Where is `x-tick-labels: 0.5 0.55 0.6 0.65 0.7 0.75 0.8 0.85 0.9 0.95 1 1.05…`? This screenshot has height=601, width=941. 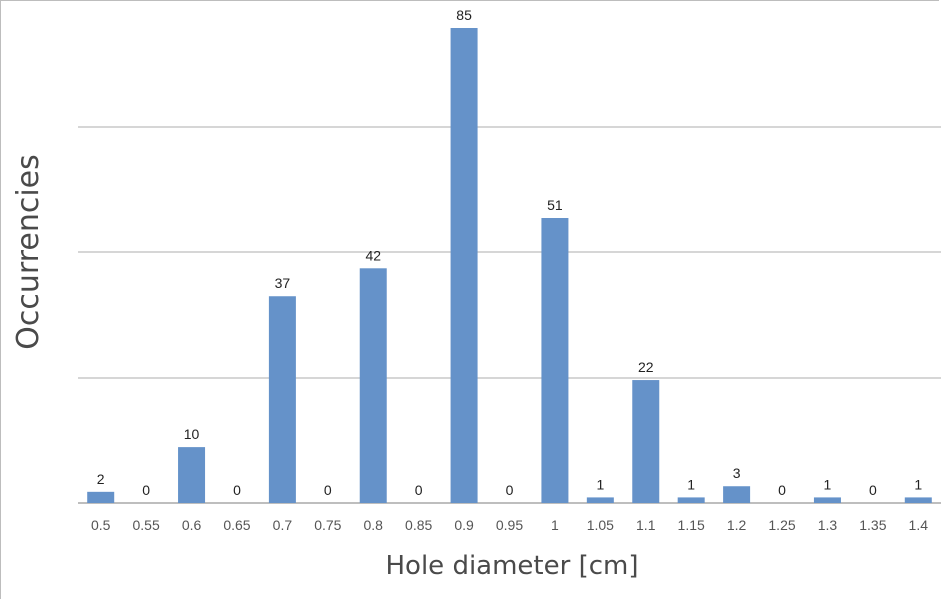 x-tick-labels: 0.5 0.55 0.6 0.65 0.7 0.75 0.8 0.85 0.9 0.95 1 1.05… is located at coordinates (509, 525).